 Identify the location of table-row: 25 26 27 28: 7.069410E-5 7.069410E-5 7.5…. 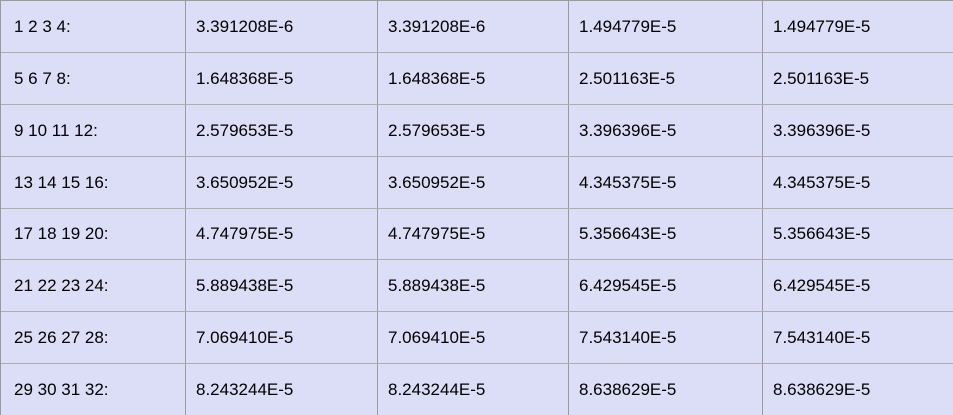
(477, 337).